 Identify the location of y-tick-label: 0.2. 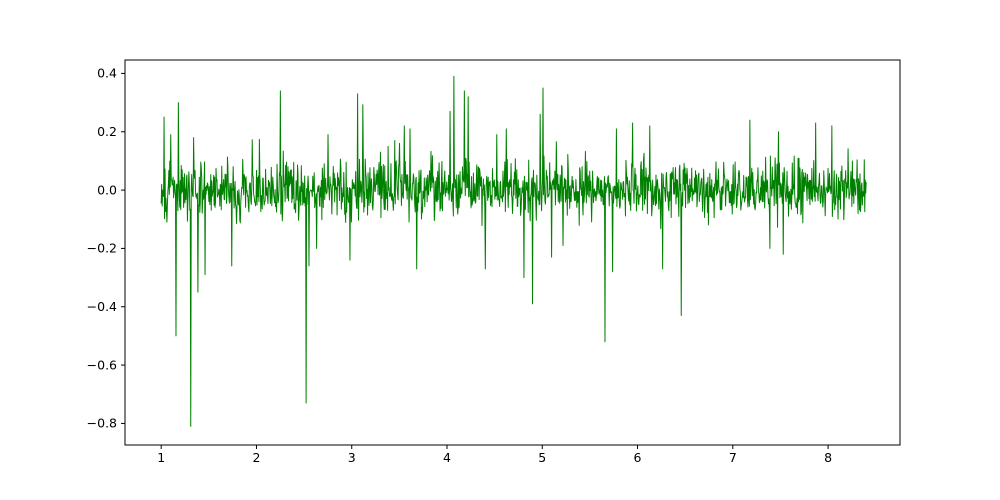
(107, 131).